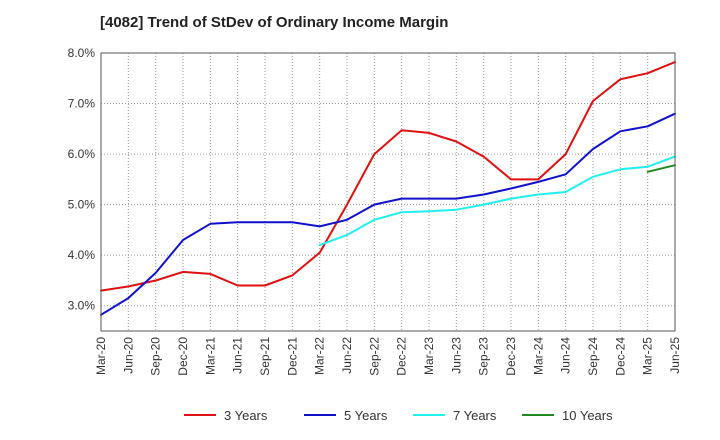  I want to click on x-tick-label: Sep-20, so click(156, 356).